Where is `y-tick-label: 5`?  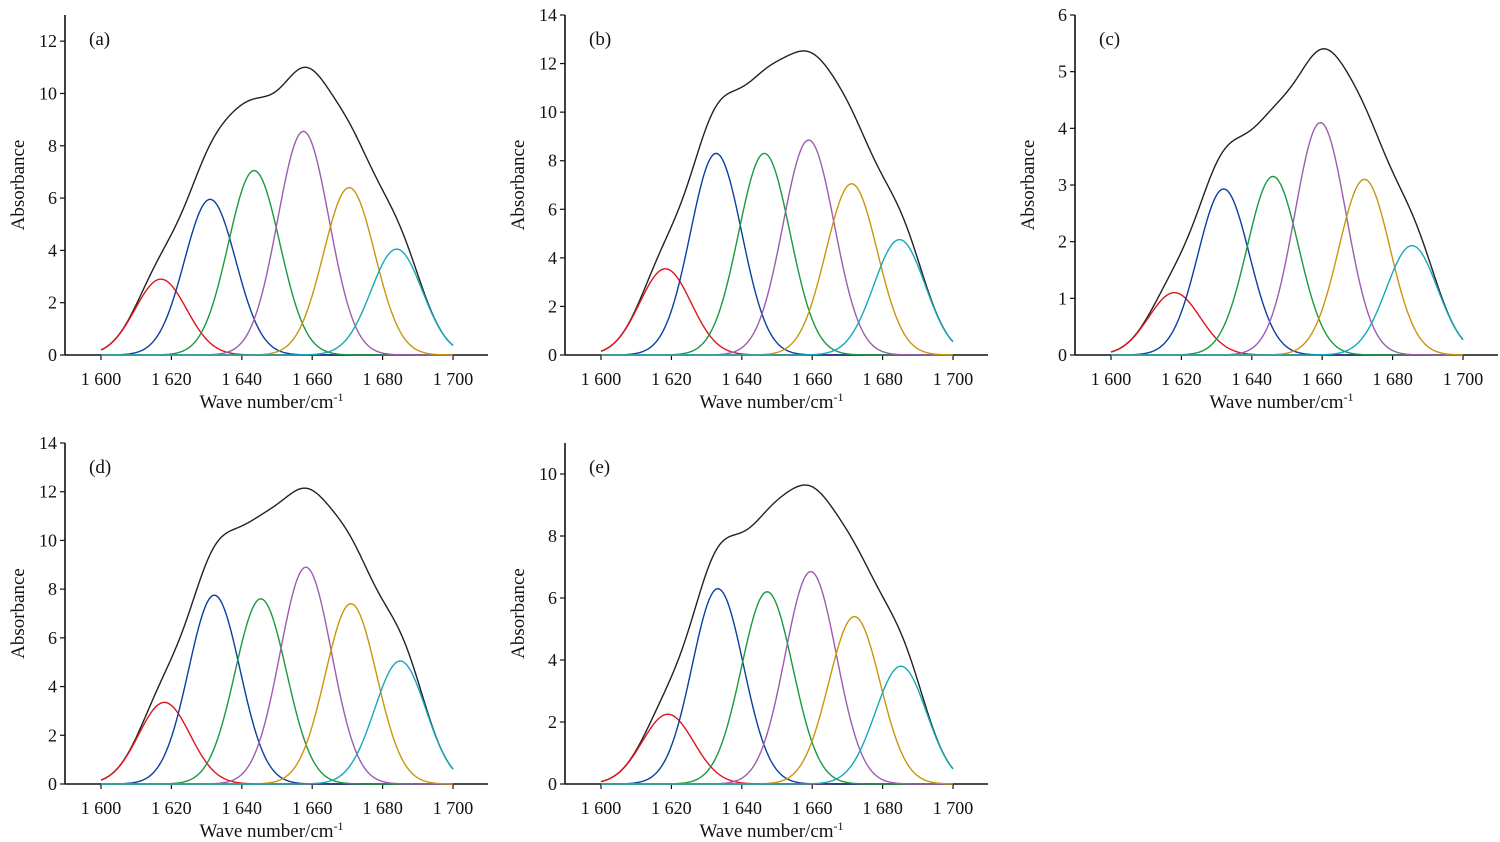 y-tick-label: 5 is located at coordinates (1062, 72).